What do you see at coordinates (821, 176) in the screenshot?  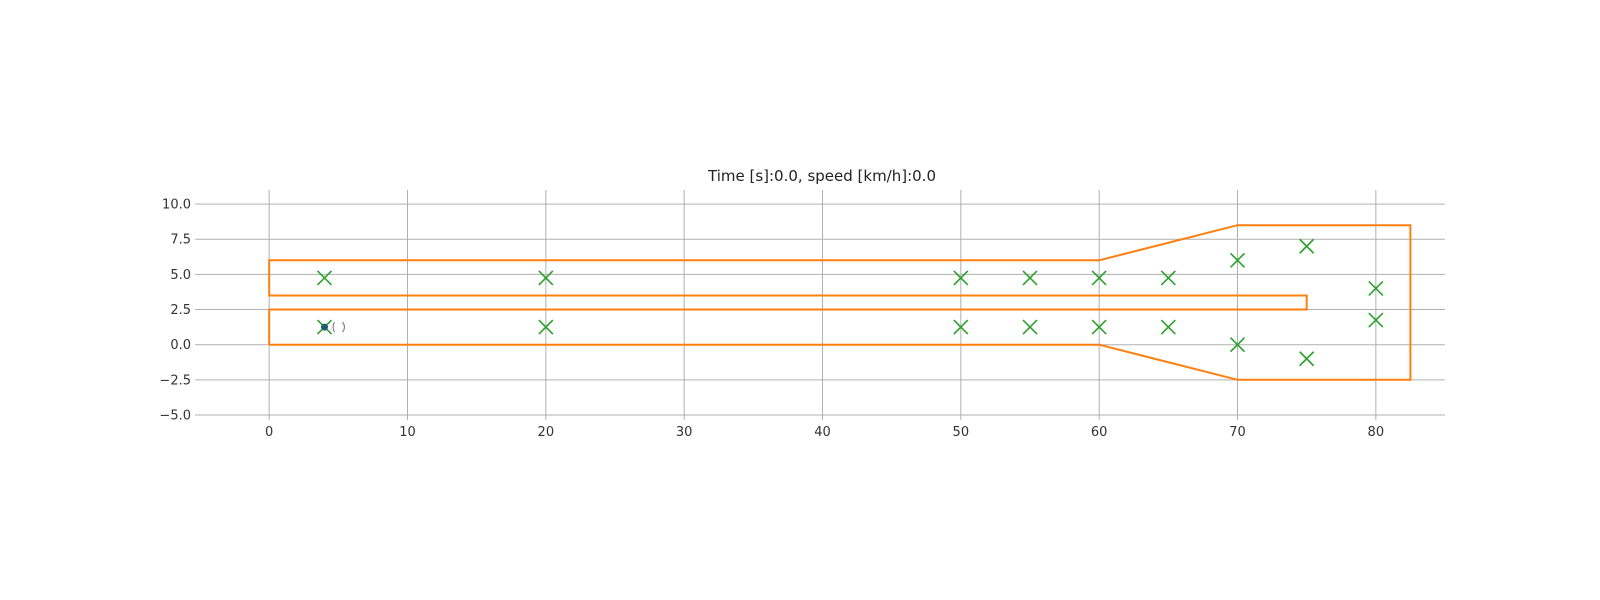 I see `chart-title: Time [s]:0.0, speed [km/h]:0.0` at bounding box center [821, 176].